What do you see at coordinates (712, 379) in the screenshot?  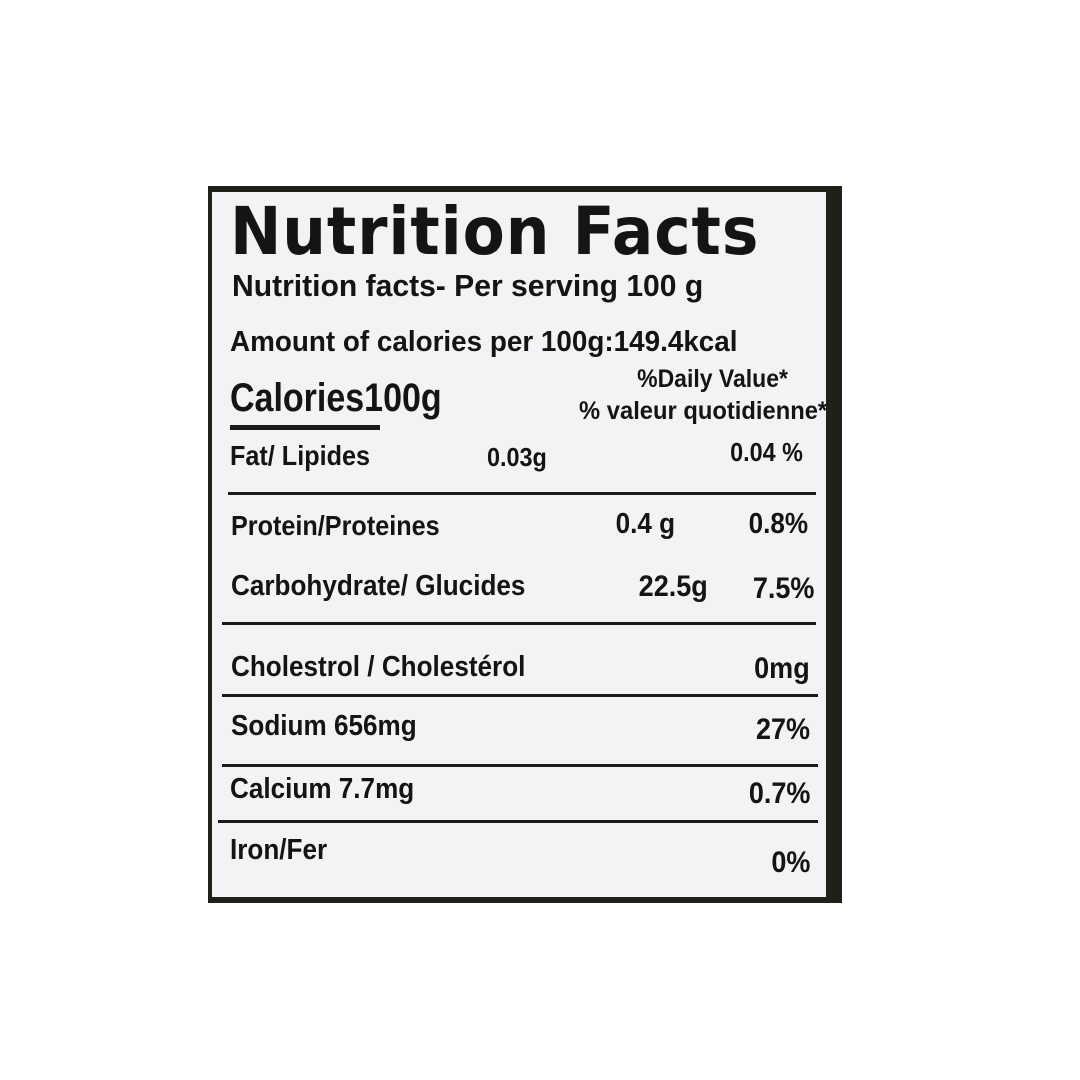 I see `daily-value-en: %Daily Value*` at bounding box center [712, 379].